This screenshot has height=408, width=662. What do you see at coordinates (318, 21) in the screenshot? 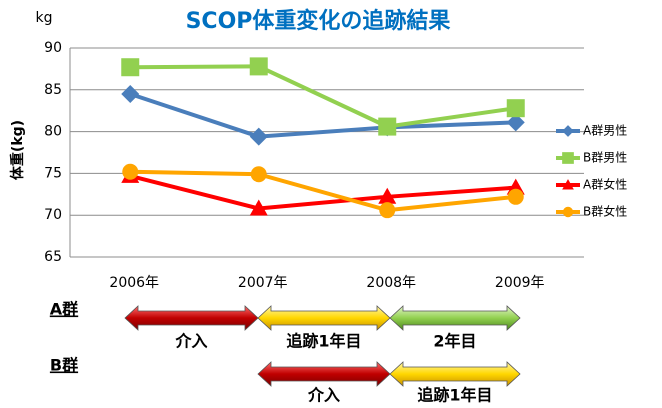
I see `chart-title: SCOP体重変化の追跡結果` at bounding box center [318, 21].